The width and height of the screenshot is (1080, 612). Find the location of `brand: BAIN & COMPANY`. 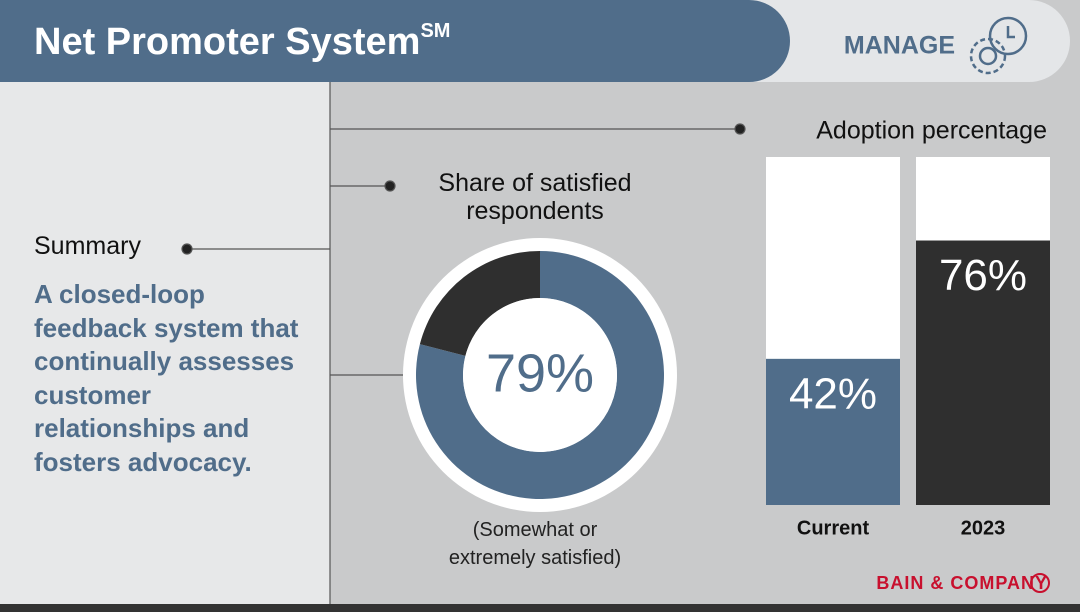

brand: BAIN & COMPANY is located at coordinates (962, 583).